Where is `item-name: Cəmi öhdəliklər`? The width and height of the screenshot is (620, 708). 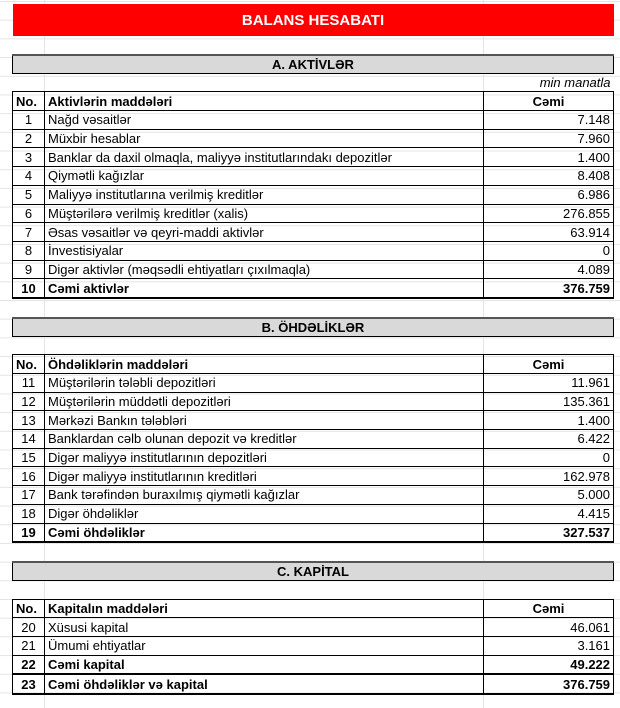
item-name: Cəmi öhdəliklər is located at coordinates (264, 533).